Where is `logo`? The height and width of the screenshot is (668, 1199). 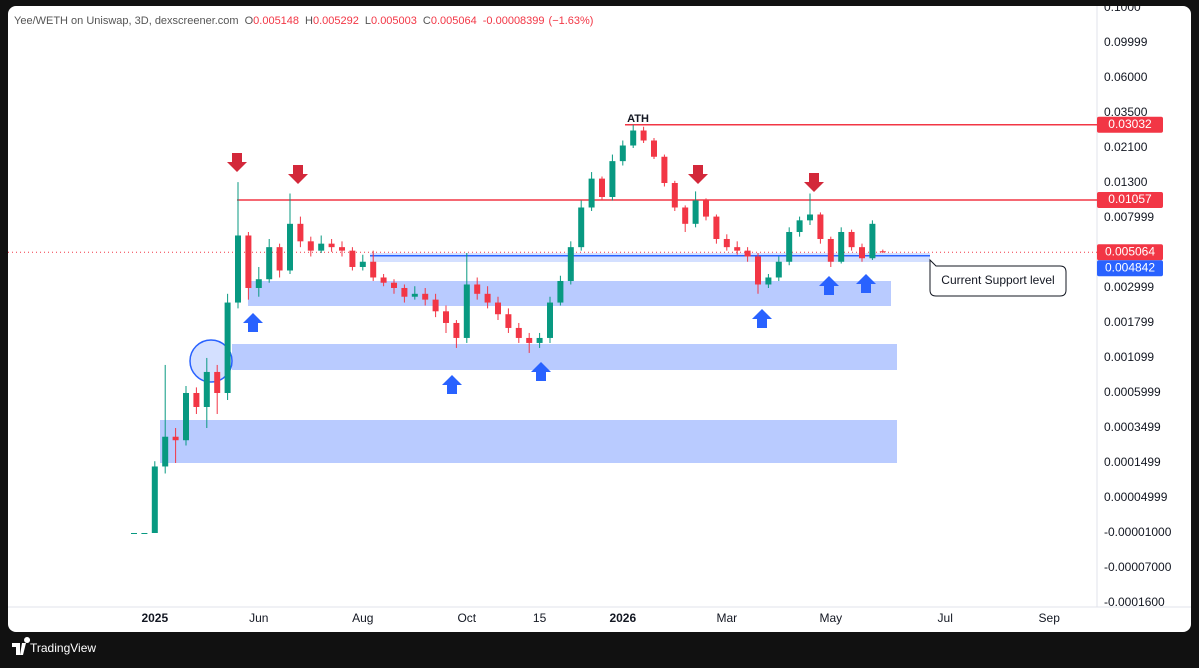
logo is located at coordinates (21, 646).